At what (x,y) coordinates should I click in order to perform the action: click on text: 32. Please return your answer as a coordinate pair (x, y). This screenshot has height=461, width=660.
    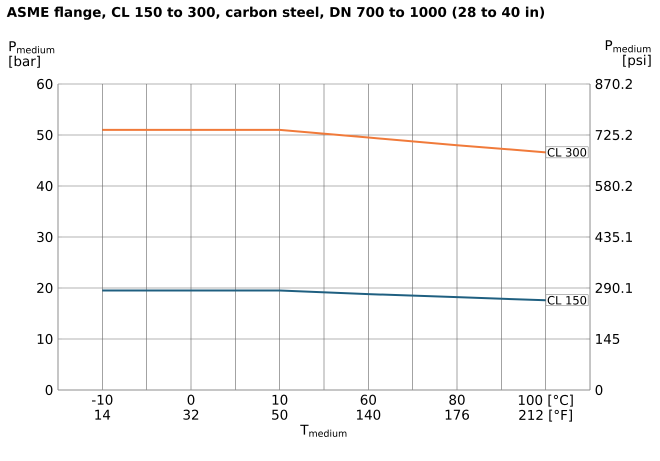
    Looking at the image, I should click on (190, 415).